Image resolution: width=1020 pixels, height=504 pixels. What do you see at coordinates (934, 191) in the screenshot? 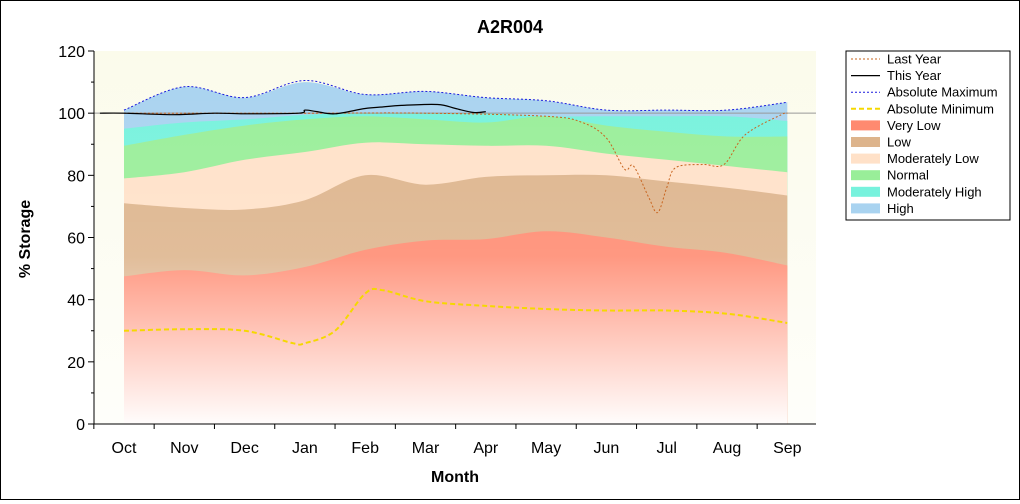
I see `legend-label: Moderately High` at bounding box center [934, 191].